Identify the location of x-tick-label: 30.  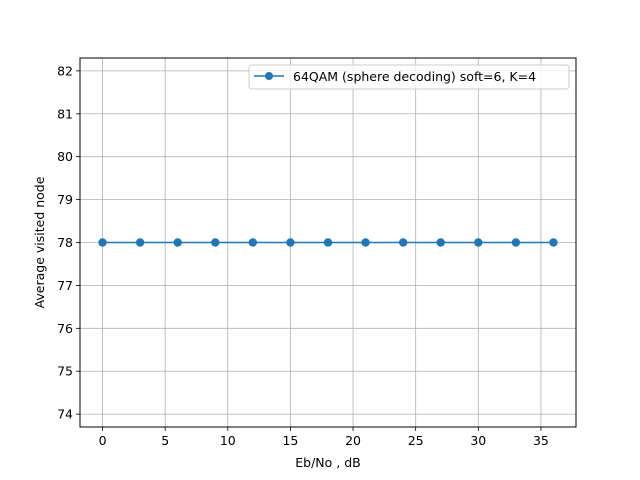
(478, 440).